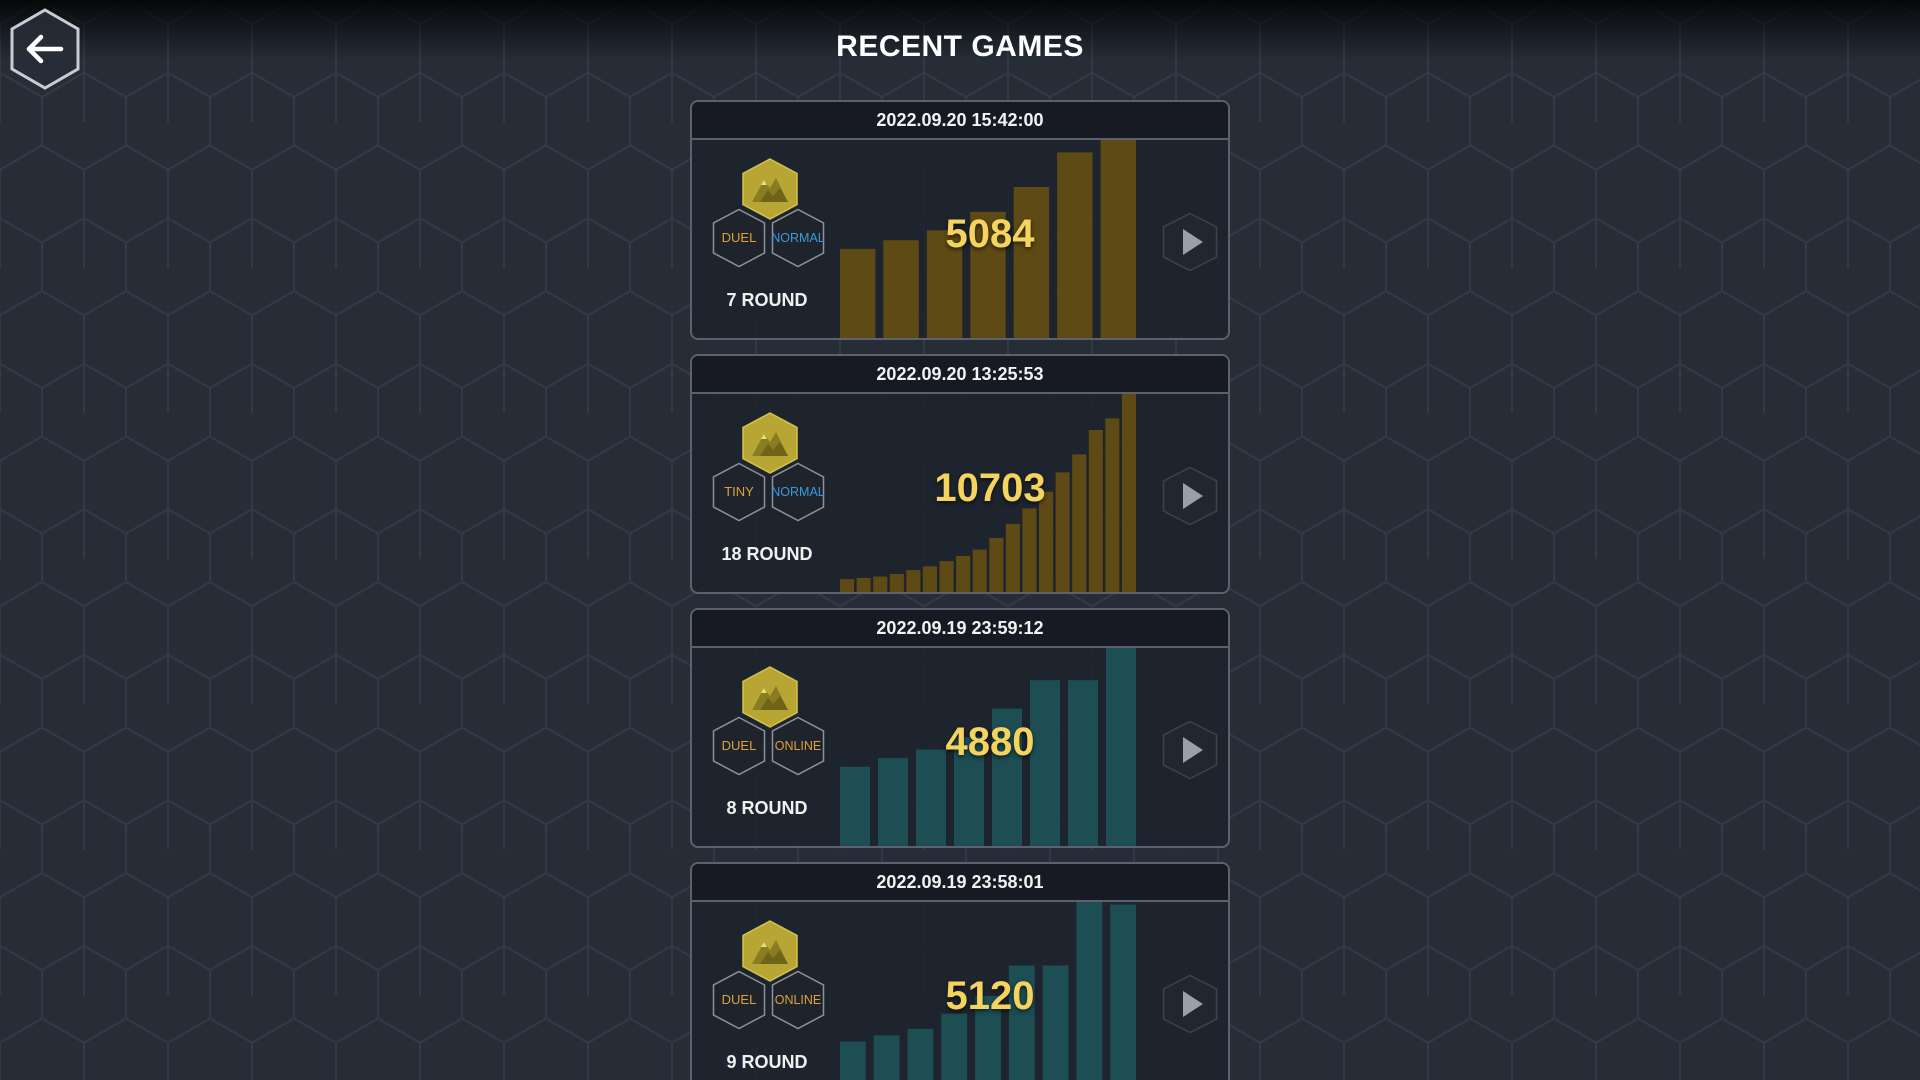  What do you see at coordinates (990, 488) in the screenshot?
I see `game-score: 10703` at bounding box center [990, 488].